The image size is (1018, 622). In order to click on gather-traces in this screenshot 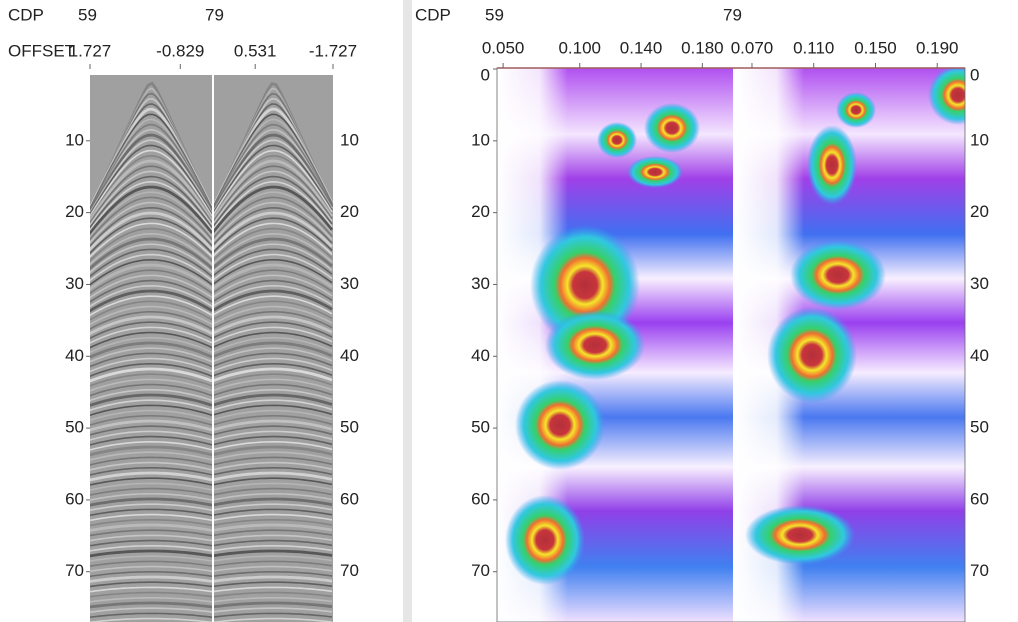, I will do `click(151, 351)`.